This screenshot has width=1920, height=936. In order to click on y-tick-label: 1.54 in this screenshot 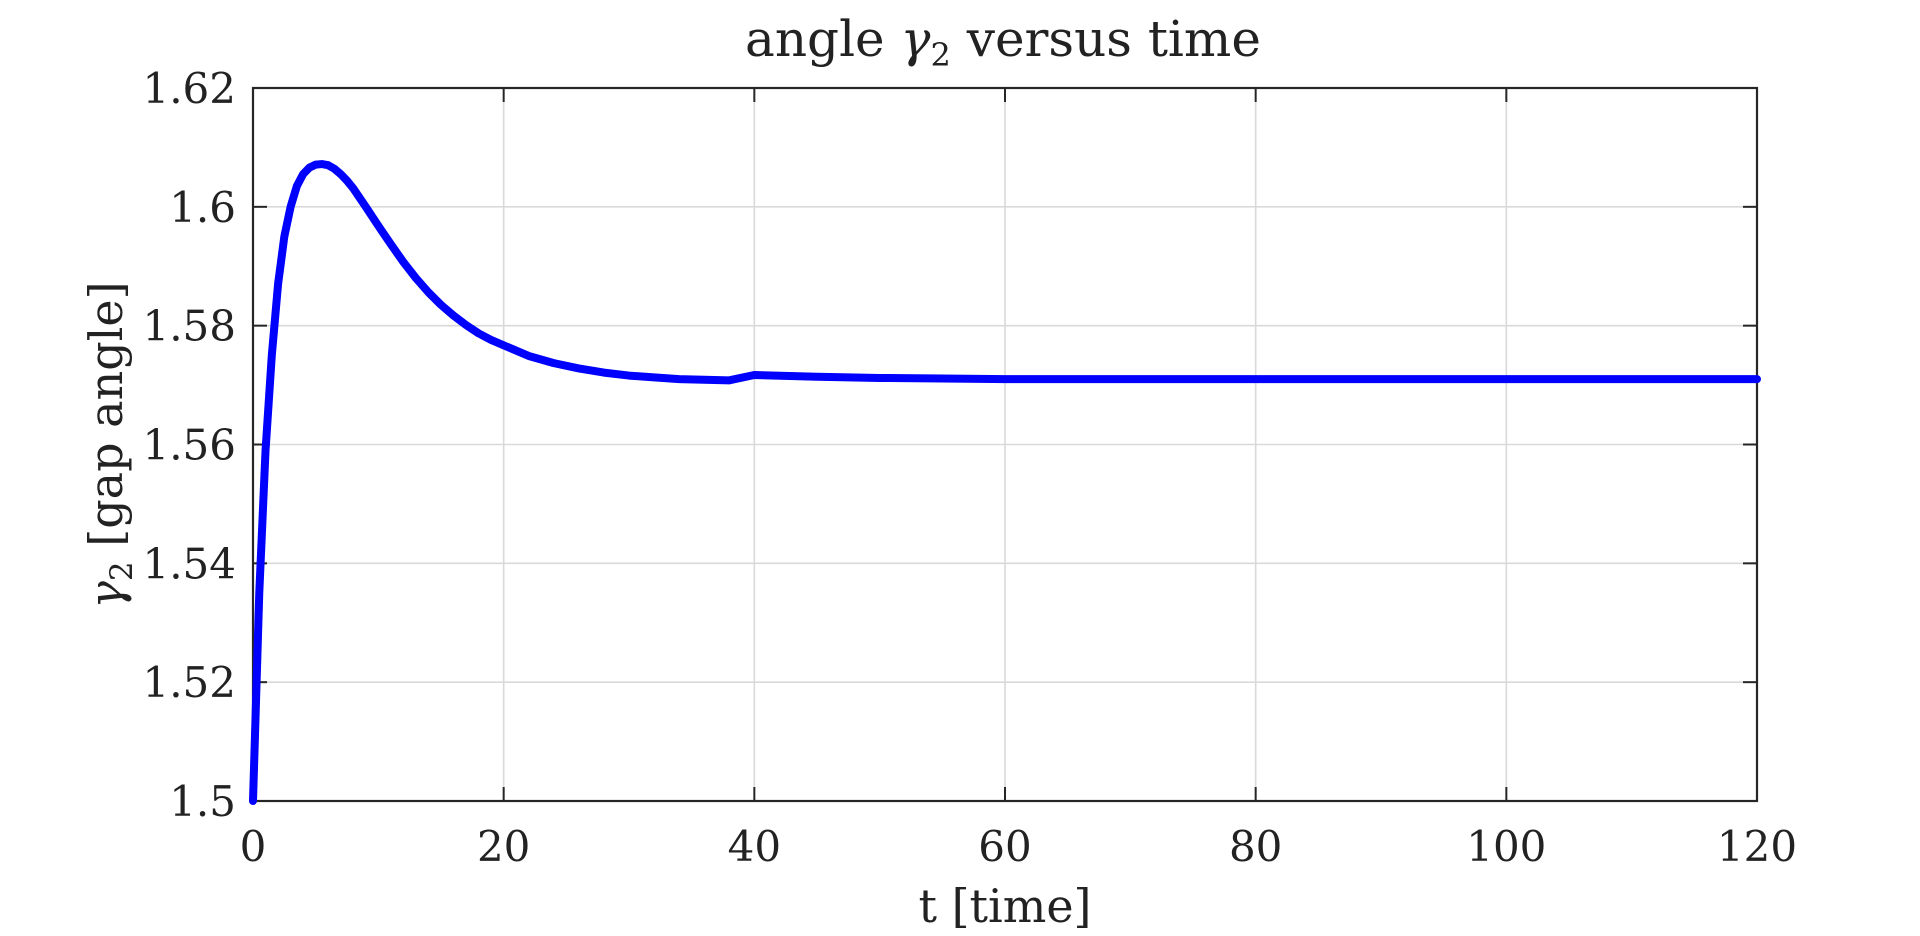, I will do `click(189, 563)`.